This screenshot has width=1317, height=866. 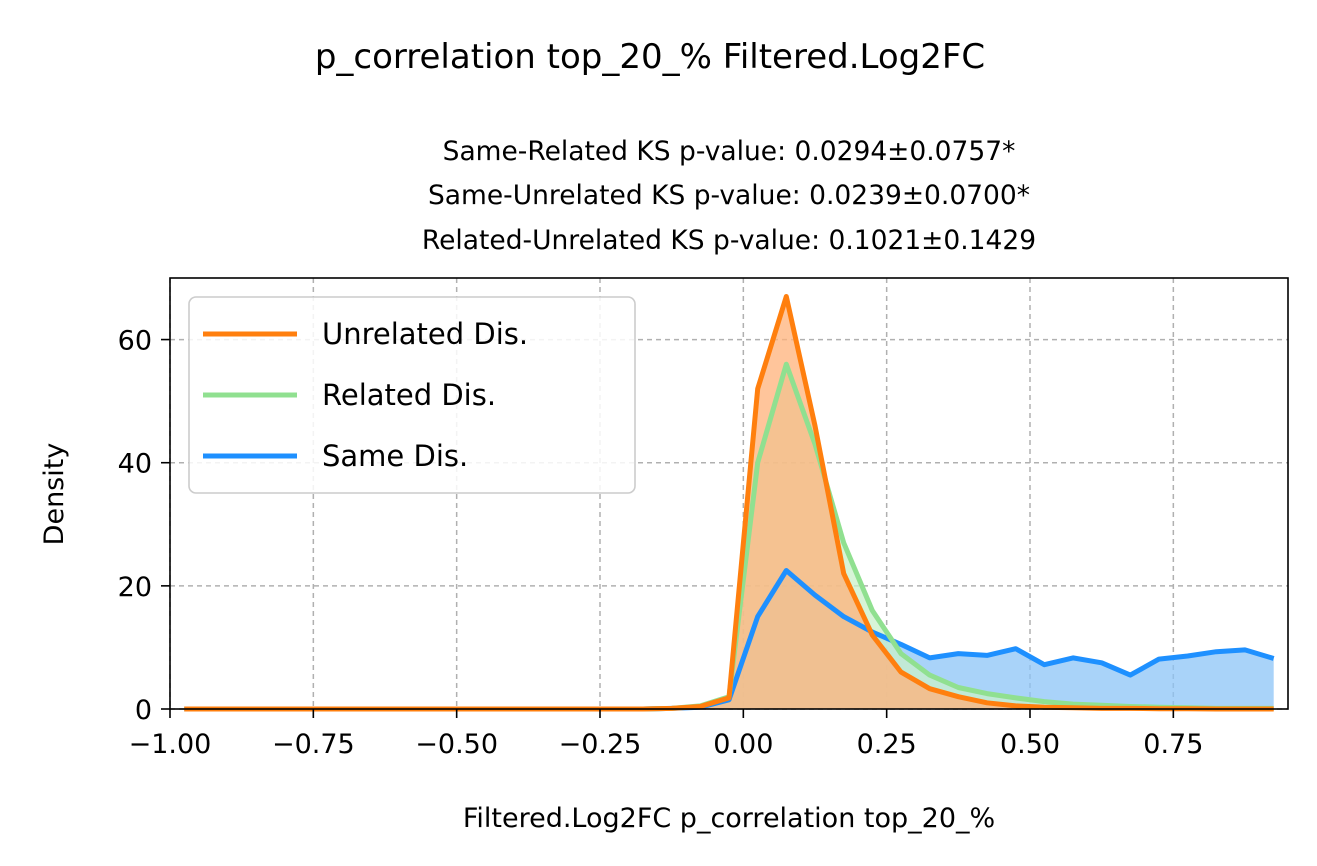 I want to click on x-tick-label-0: −1.00, so click(x=170, y=744).